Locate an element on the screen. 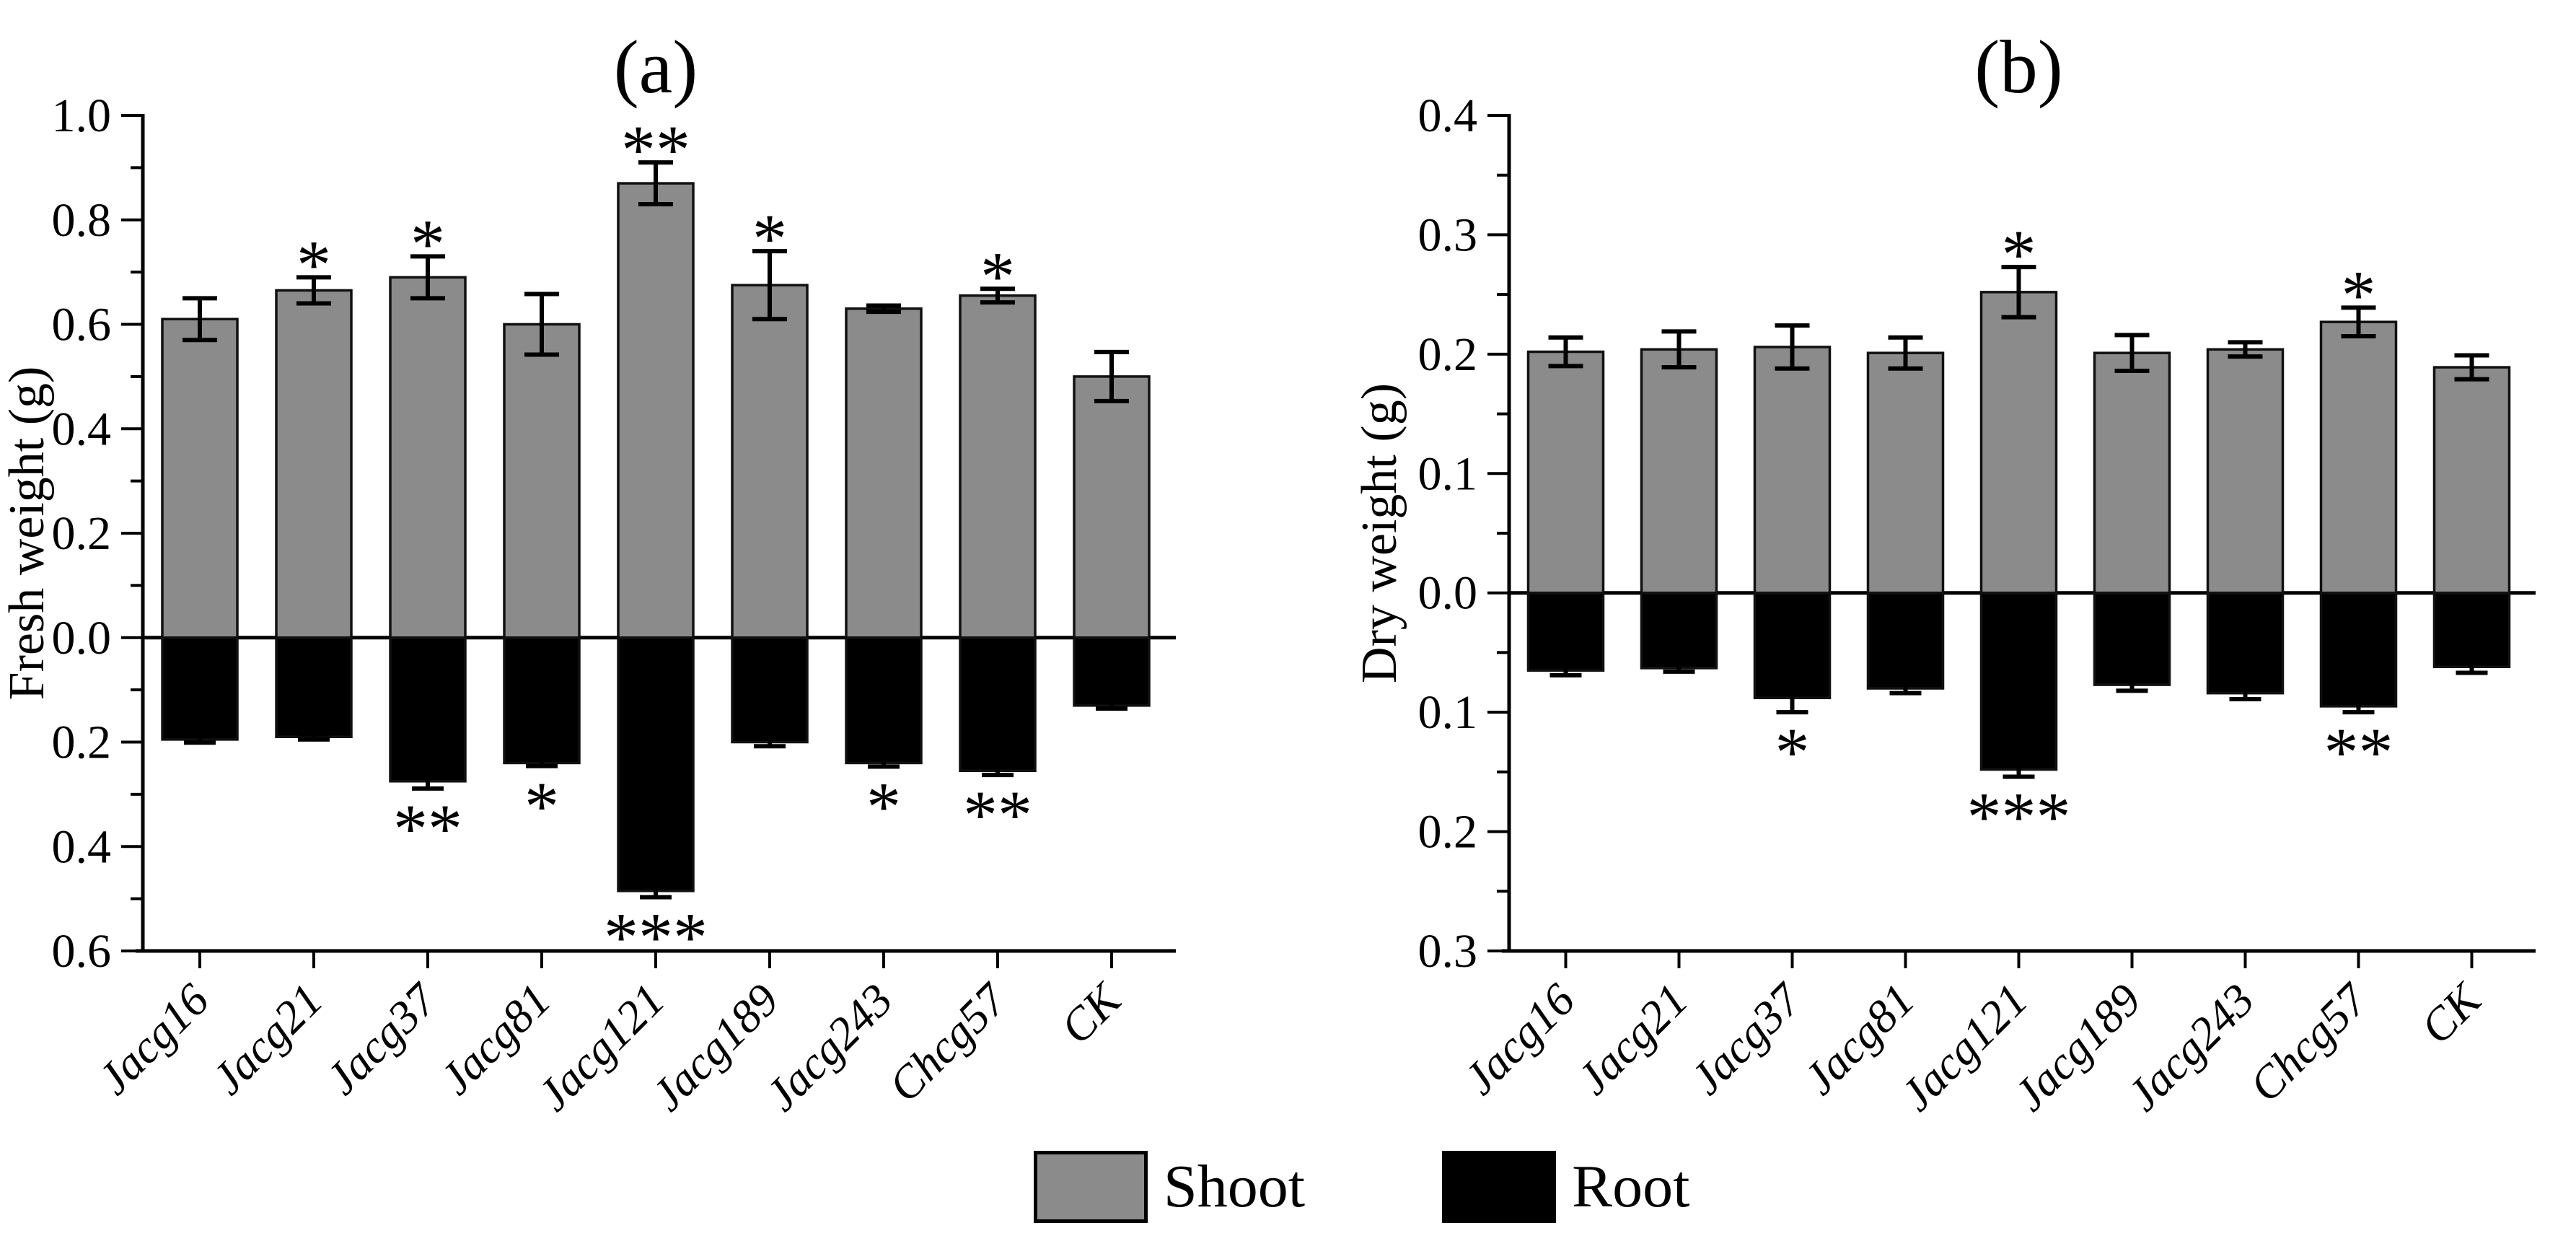  y-axis-label: Fresh weight (g) is located at coordinates (27, 534).